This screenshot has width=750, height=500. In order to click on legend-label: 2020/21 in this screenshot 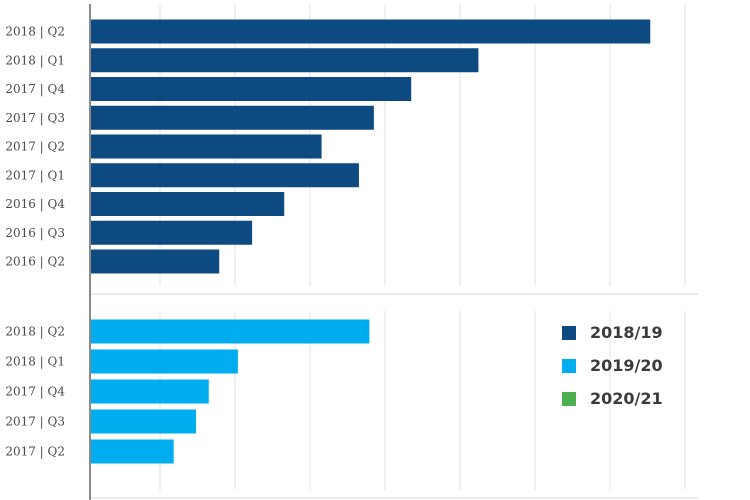, I will do `click(626, 398)`.